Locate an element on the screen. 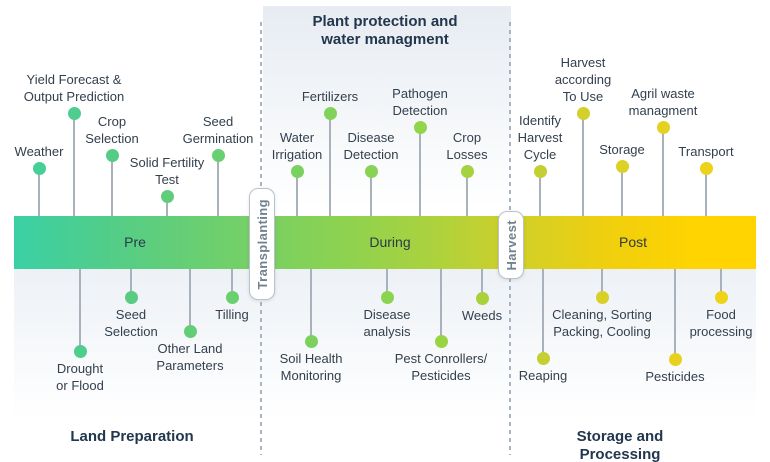  tilling-dot is located at coordinates (232, 297).